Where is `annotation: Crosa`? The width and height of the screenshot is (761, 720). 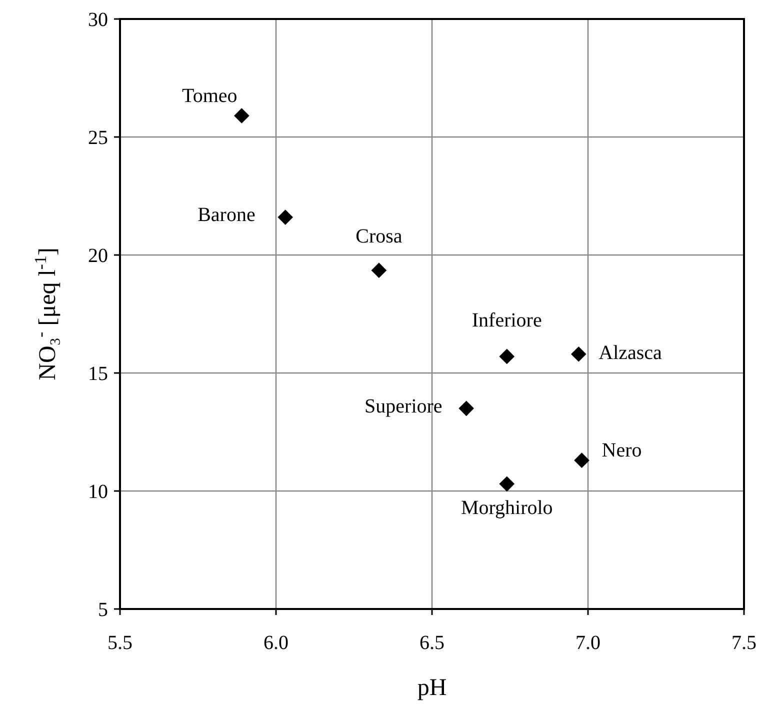 annotation: Crosa is located at coordinates (379, 236).